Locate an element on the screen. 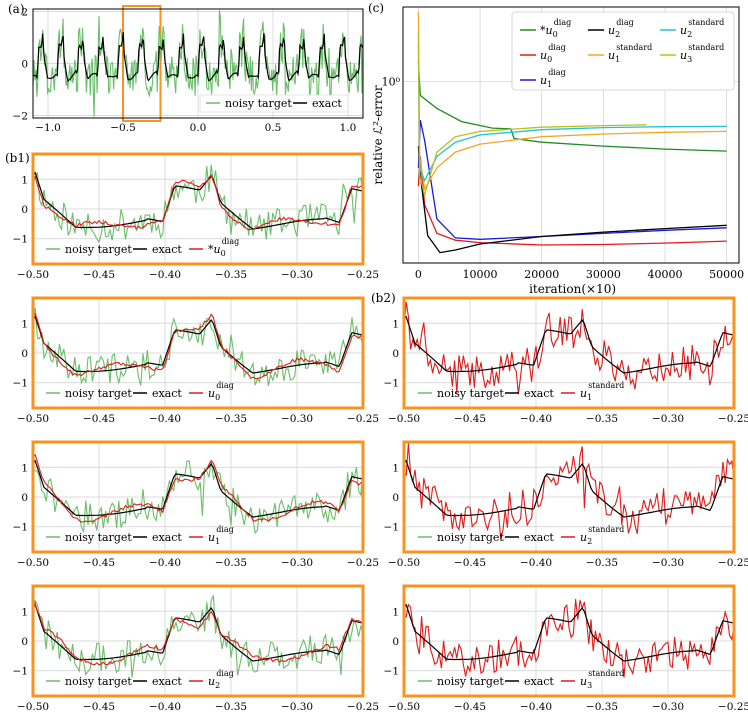 This screenshot has width=748, height=716. panel-a: −1.0 −0.5 0.0 0.5 1.0 −2 0 2 noisy target exact is located at coordinates (188, 69).